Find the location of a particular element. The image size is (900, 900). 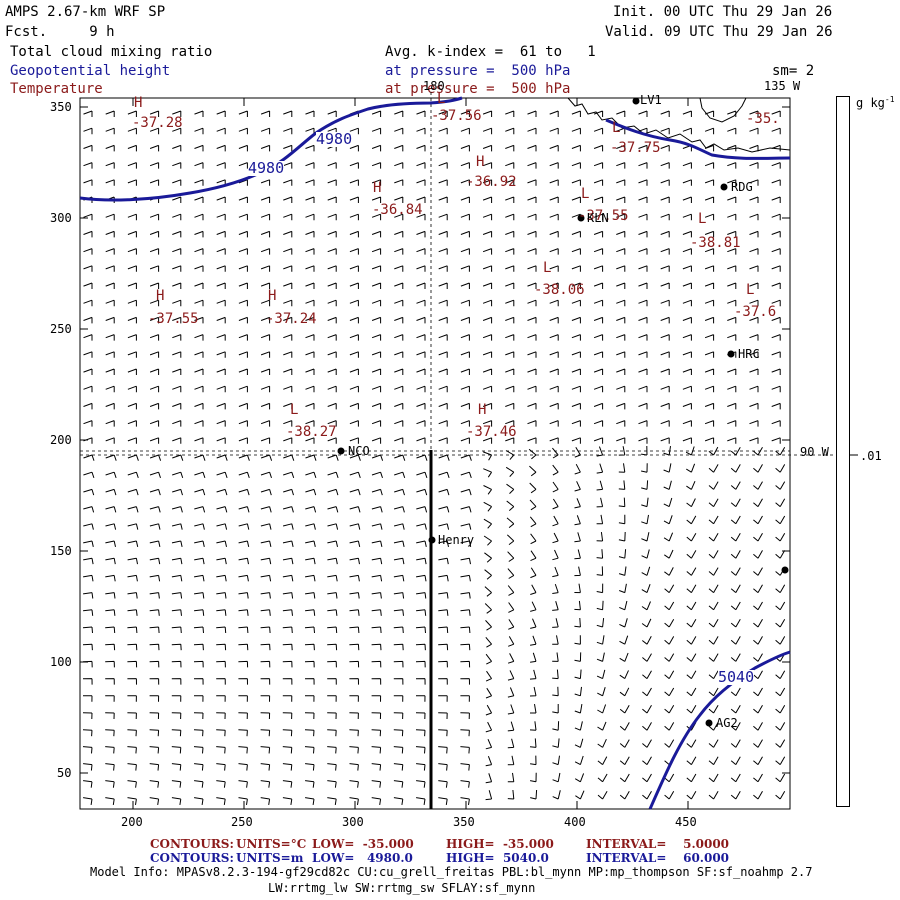

avg-kindex: Avg. k-index = 61 to 1 is located at coordinates (490, 52).